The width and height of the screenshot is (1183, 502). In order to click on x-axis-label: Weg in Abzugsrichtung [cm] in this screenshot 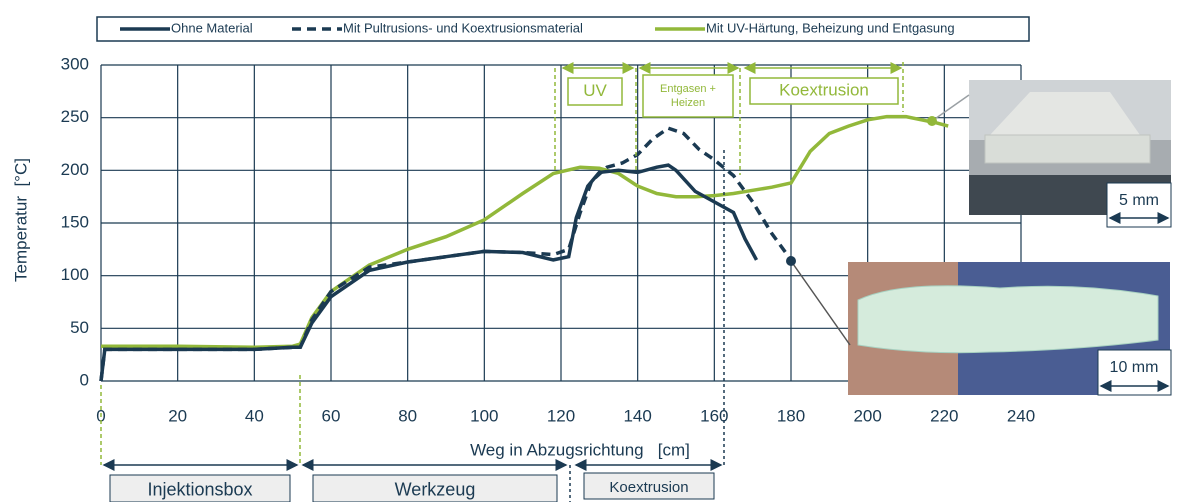, I will do `click(580, 449)`.